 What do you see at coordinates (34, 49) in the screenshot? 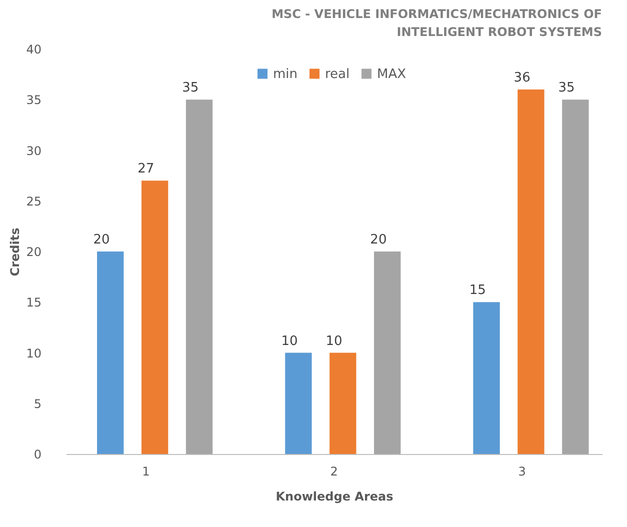
I see `y-tick-label: 40` at bounding box center [34, 49].